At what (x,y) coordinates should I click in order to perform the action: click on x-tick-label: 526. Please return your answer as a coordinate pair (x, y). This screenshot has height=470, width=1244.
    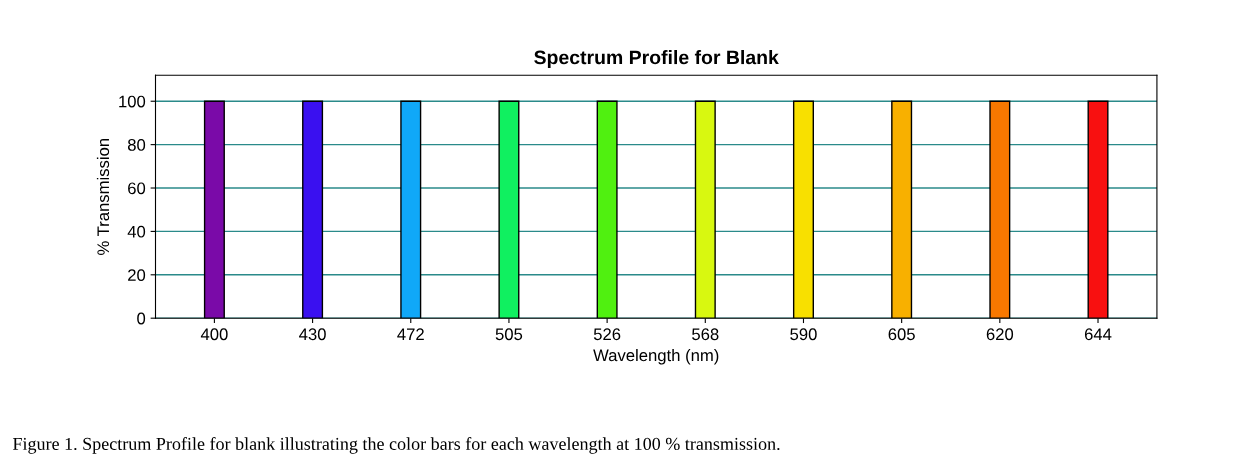
    Looking at the image, I should click on (607, 334).